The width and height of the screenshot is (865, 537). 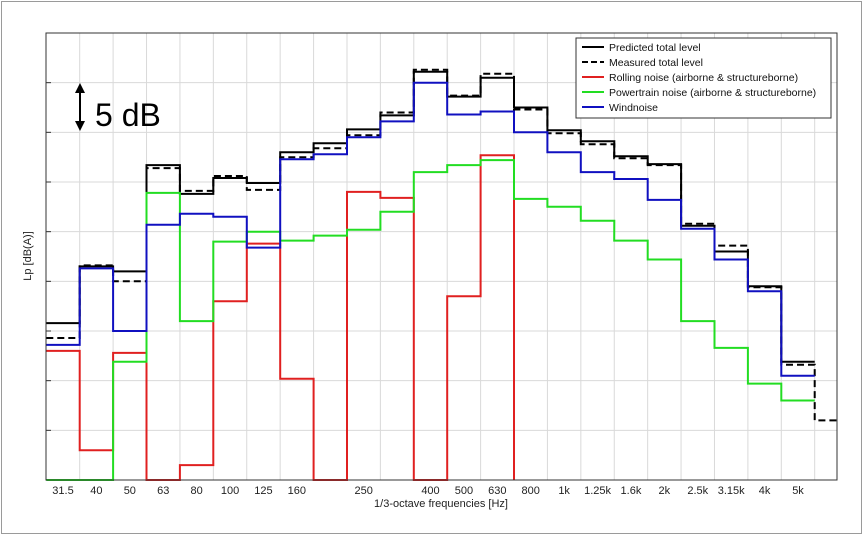 I want to click on x-tick-label: 1.6k, so click(x=631, y=491).